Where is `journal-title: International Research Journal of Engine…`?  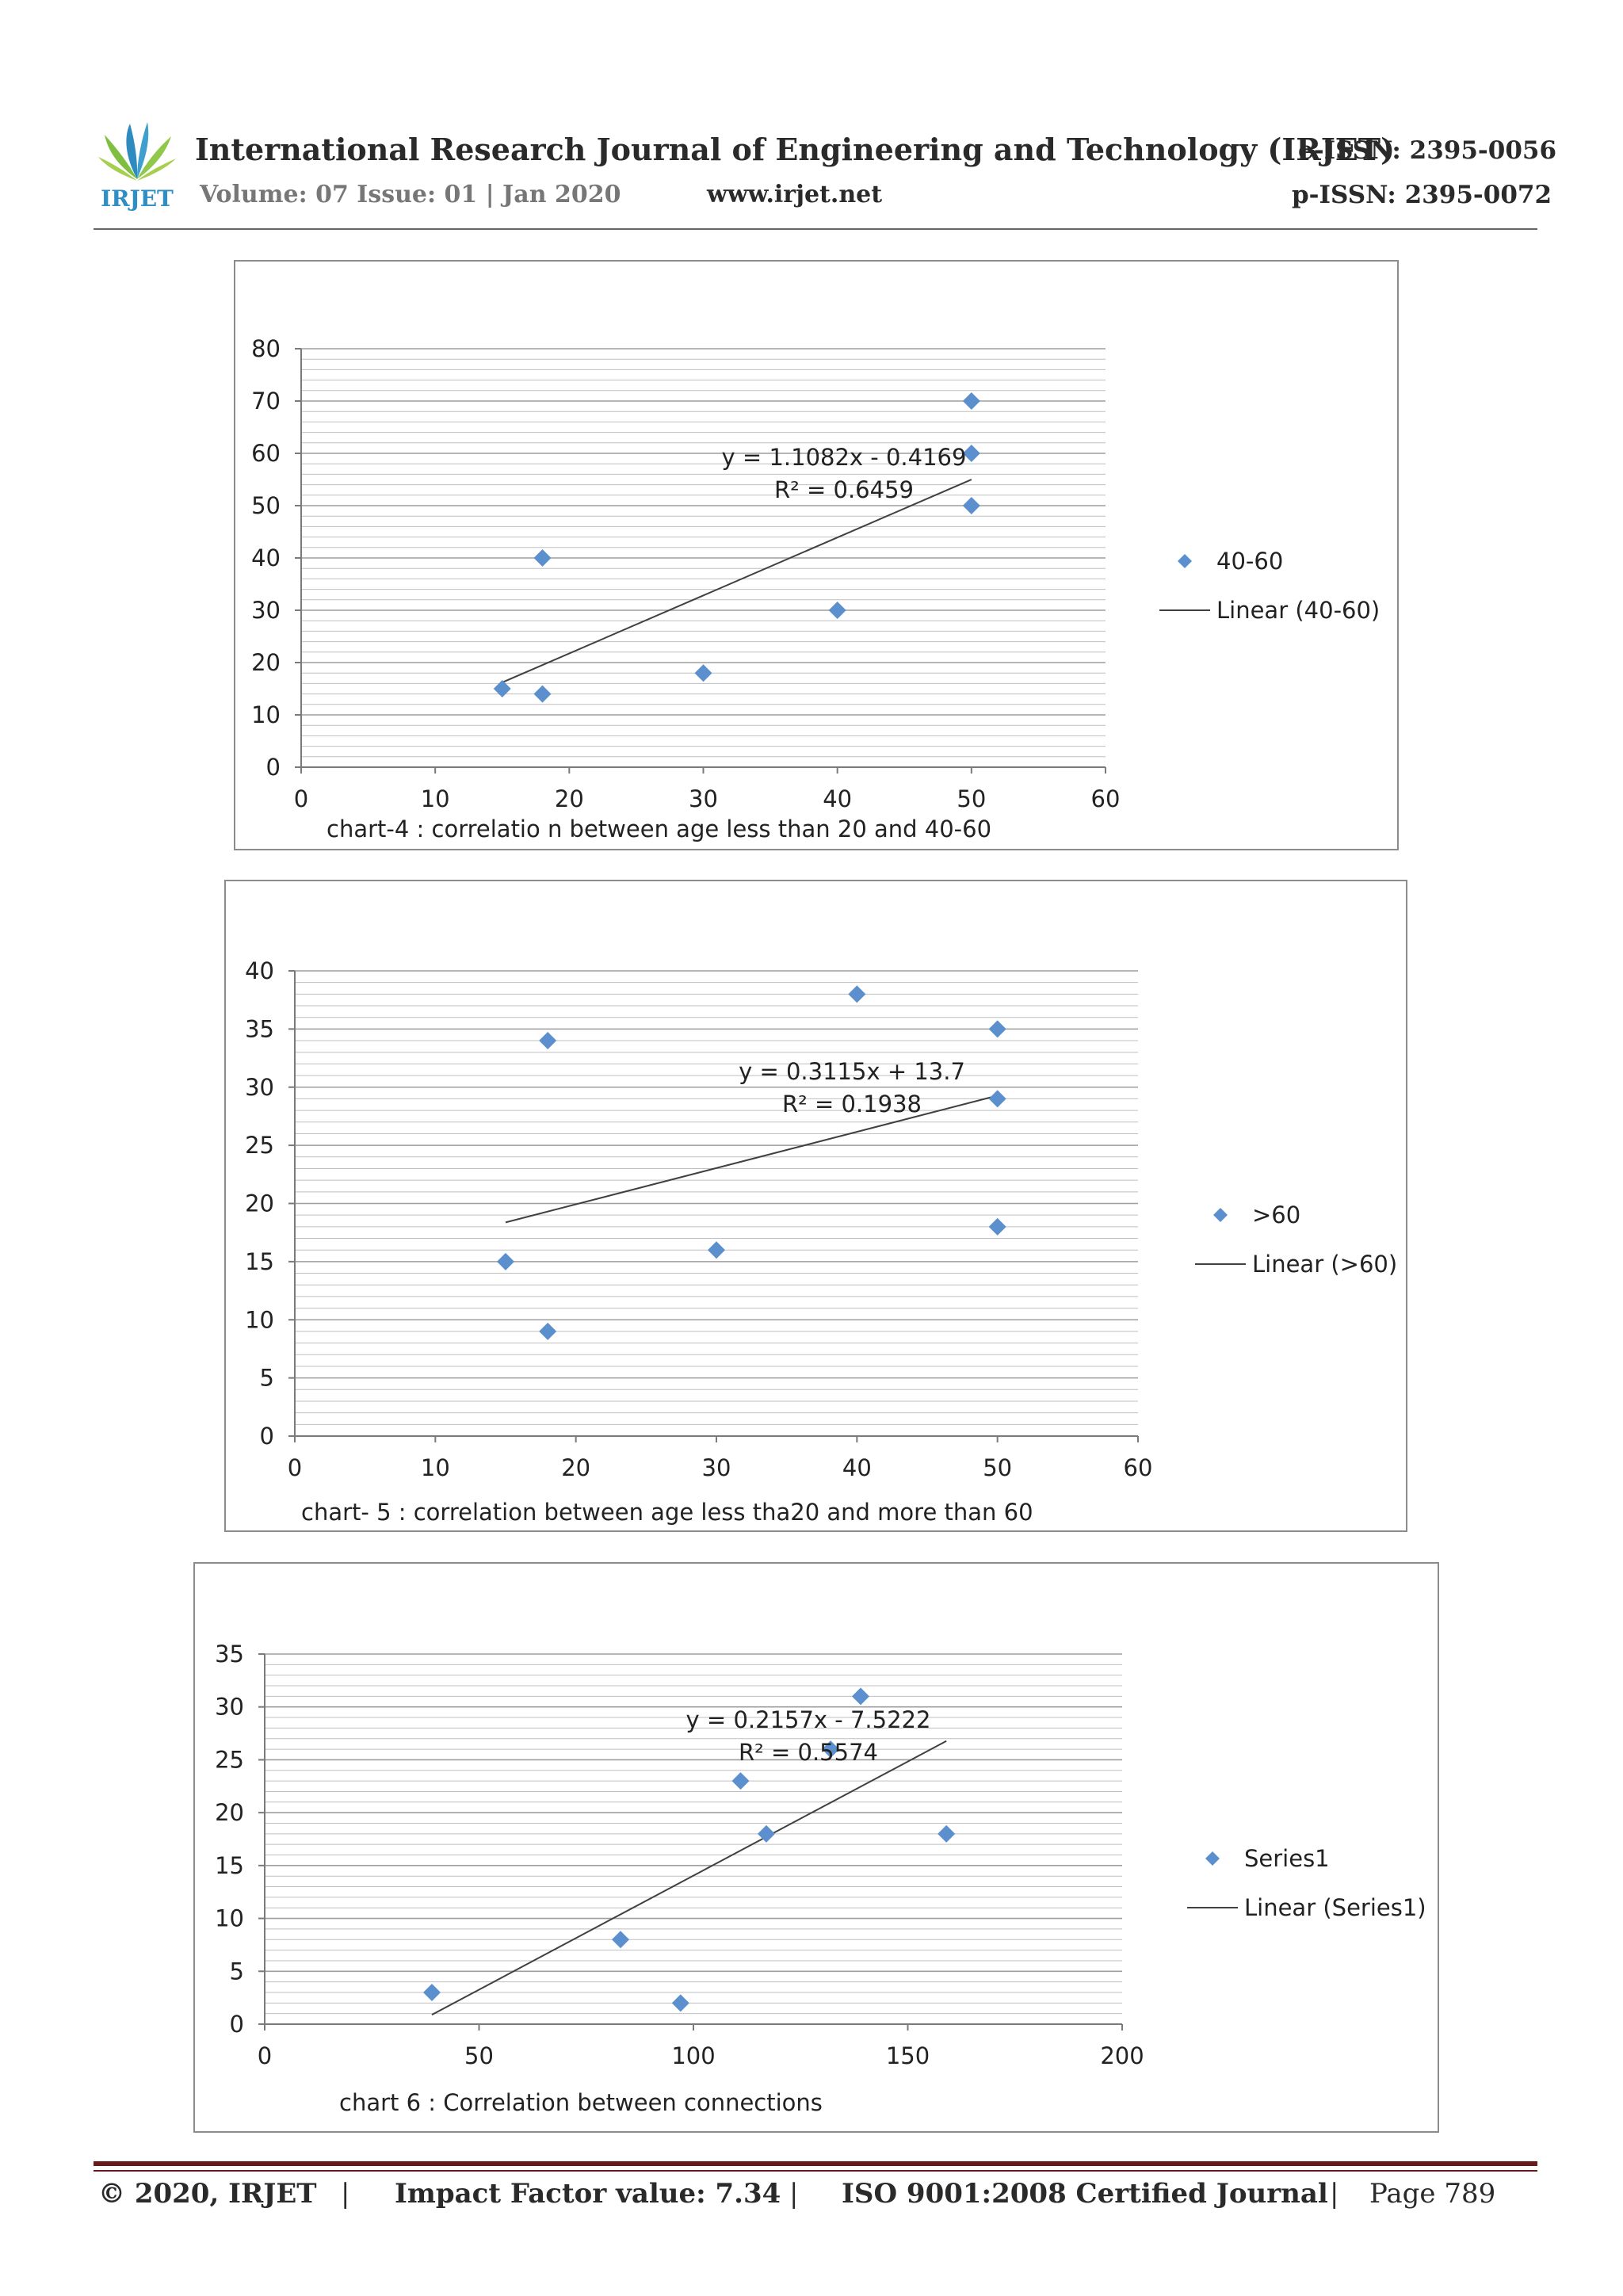
journal-title: International Research Journal of Engine… is located at coordinates (795, 149).